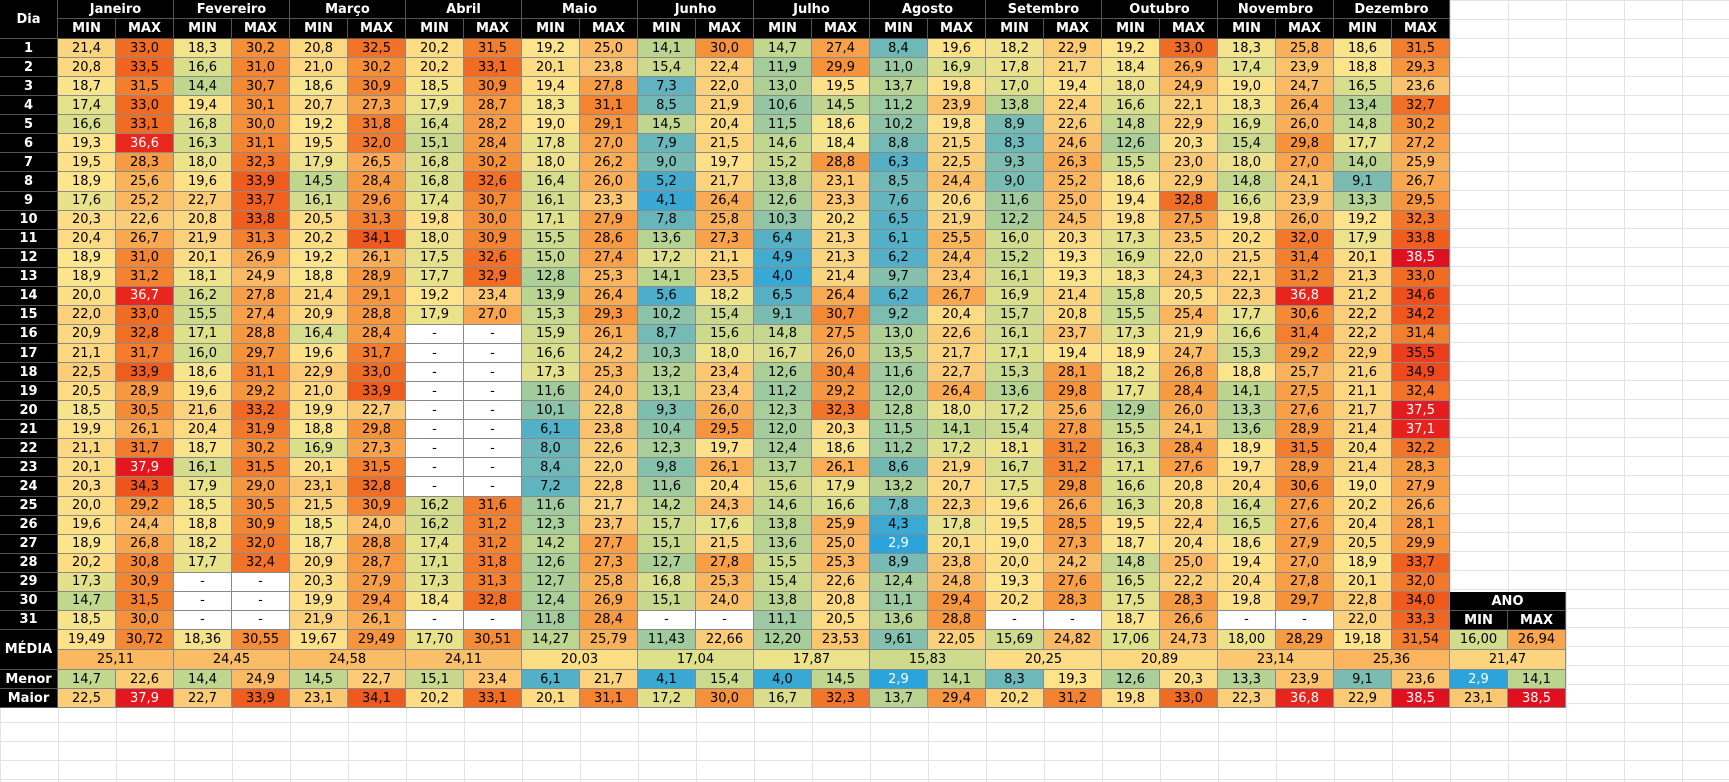  I want to click on temp-cell: 23,4, so click(725, 373).